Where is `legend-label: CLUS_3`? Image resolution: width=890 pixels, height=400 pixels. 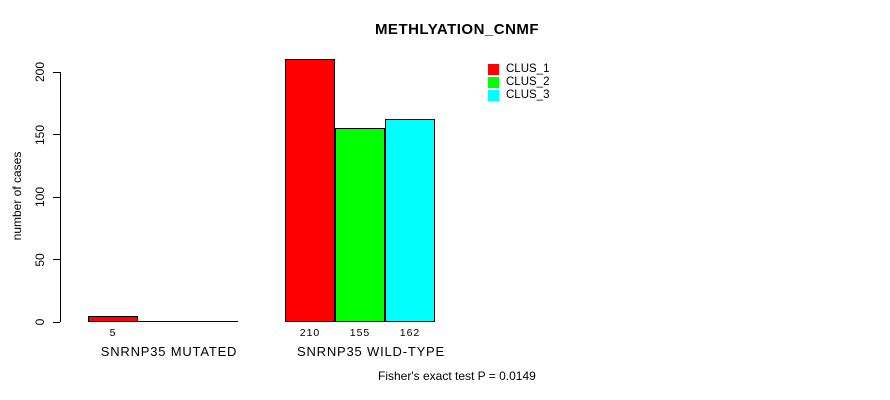 legend-label: CLUS_3 is located at coordinates (528, 95).